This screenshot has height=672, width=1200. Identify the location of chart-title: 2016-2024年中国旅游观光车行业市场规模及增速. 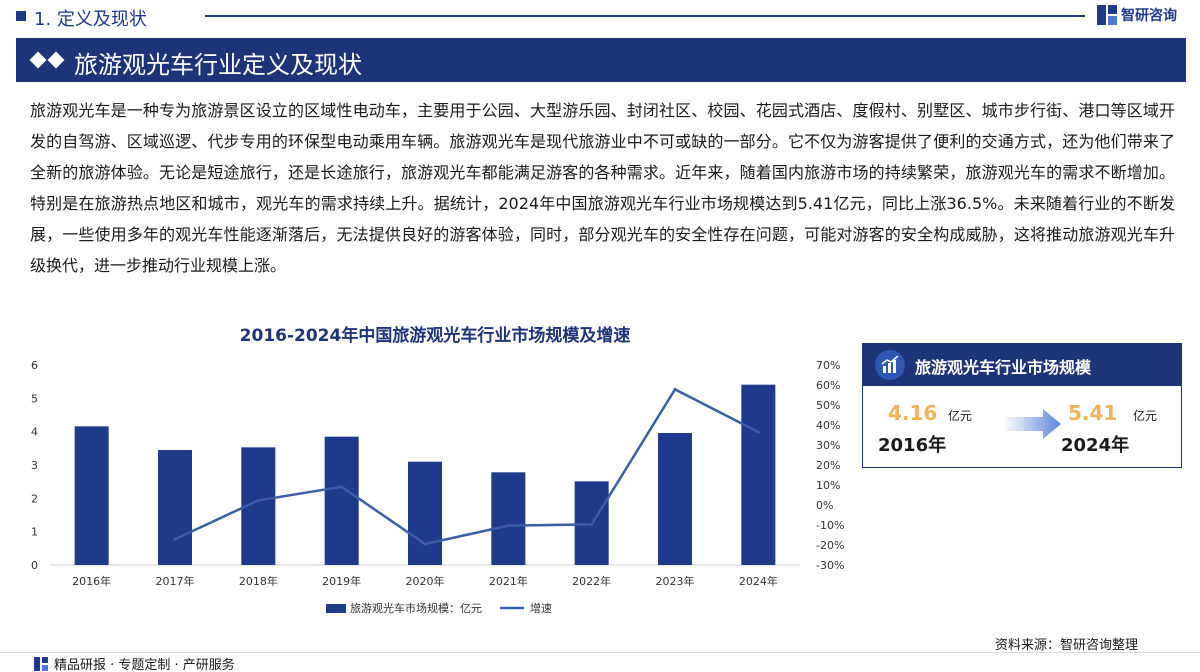
(435, 336).